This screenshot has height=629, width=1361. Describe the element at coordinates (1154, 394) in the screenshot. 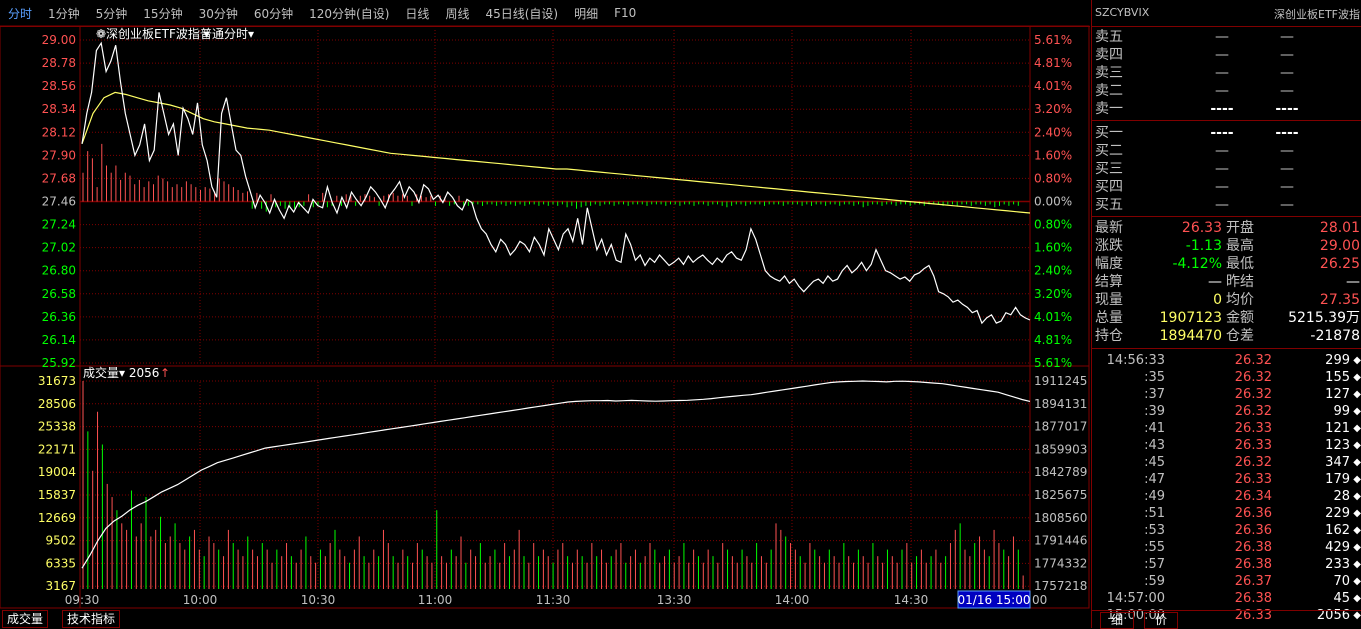

I see `tick-time: :37` at that location.